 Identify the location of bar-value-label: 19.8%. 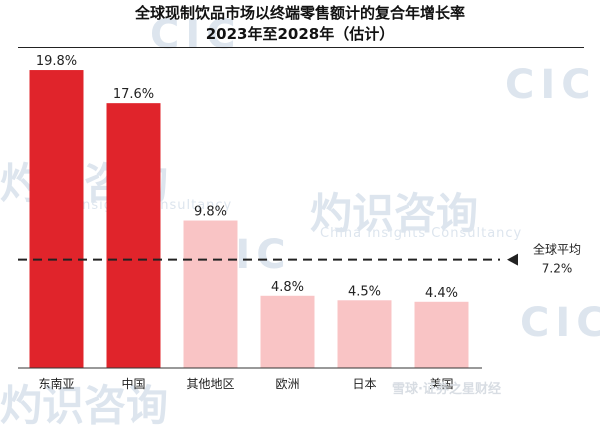
(56, 61).